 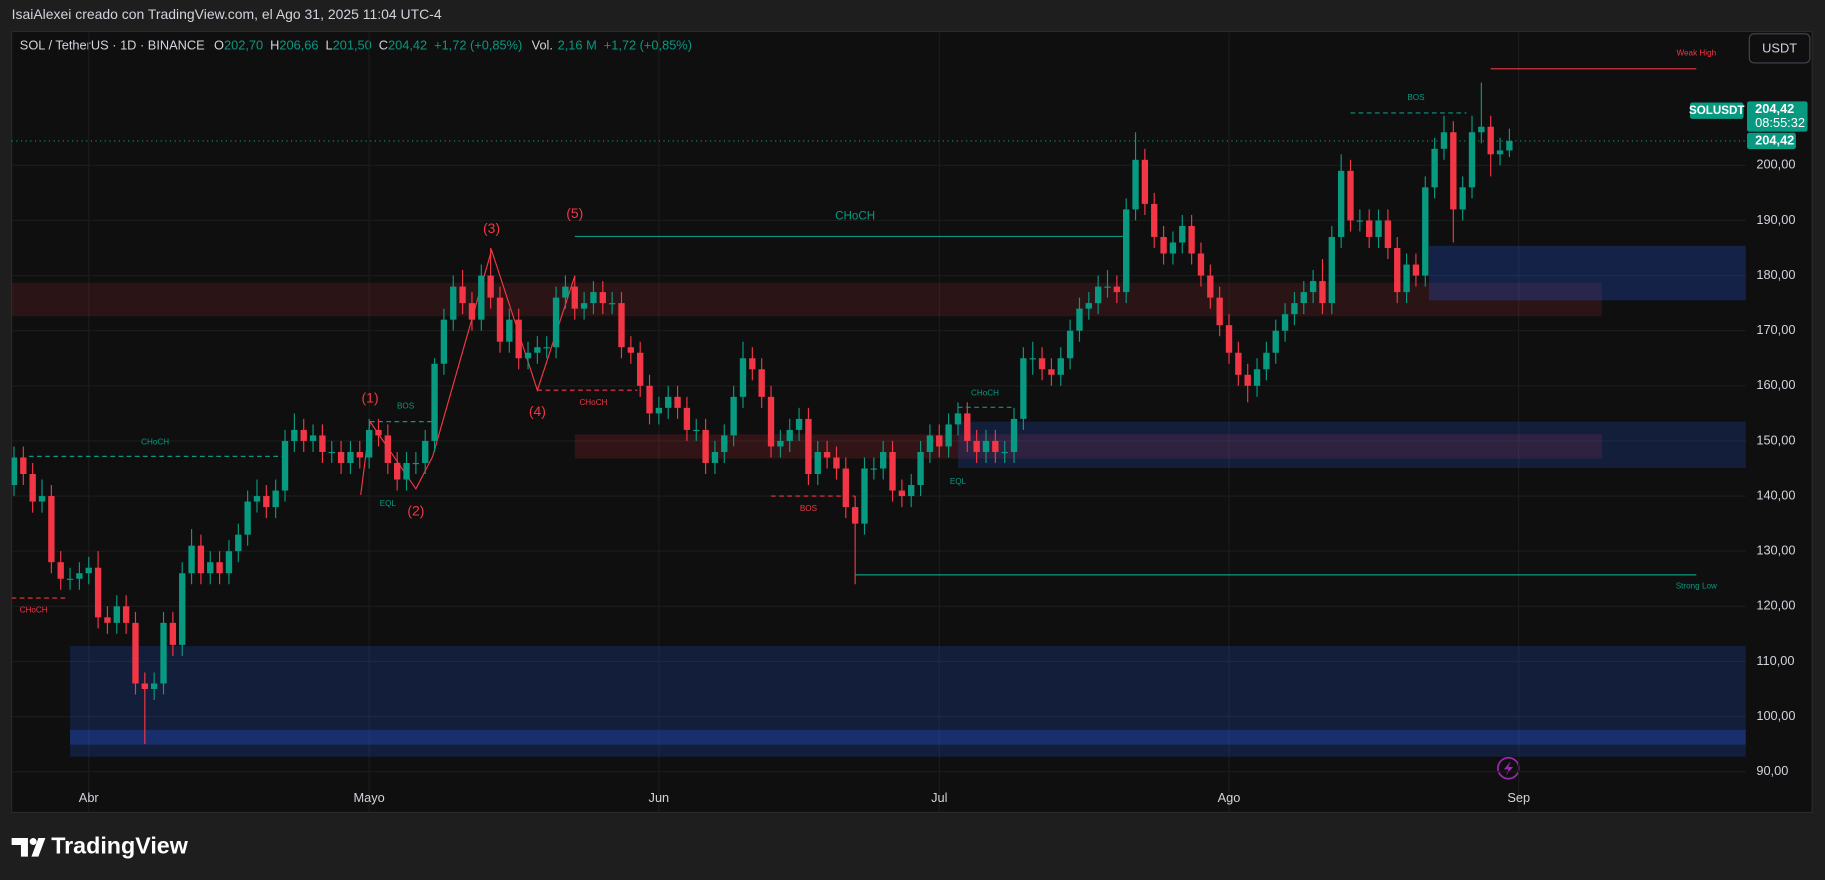 I want to click on legend-label: C, so click(x=383, y=45).